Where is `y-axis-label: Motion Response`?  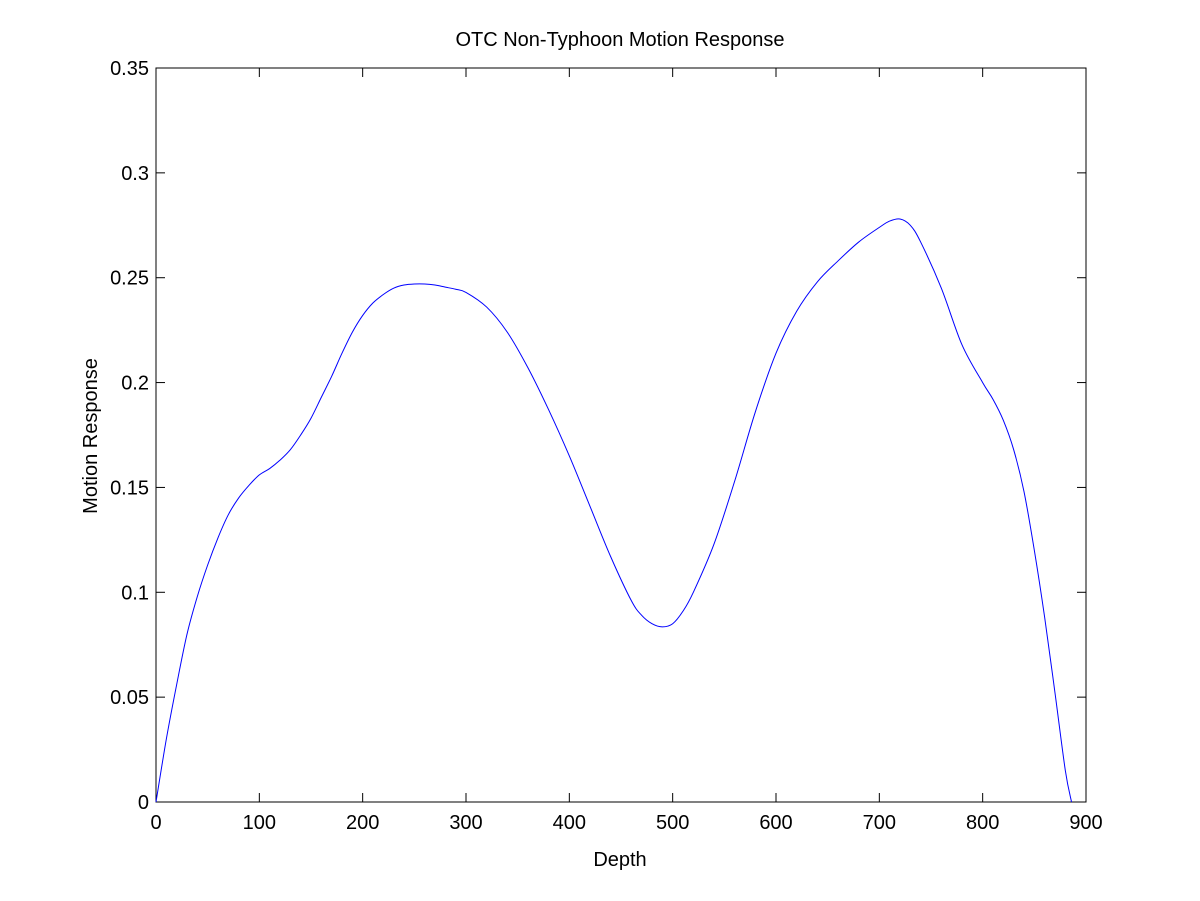
y-axis-label: Motion Response is located at coordinates (91, 436).